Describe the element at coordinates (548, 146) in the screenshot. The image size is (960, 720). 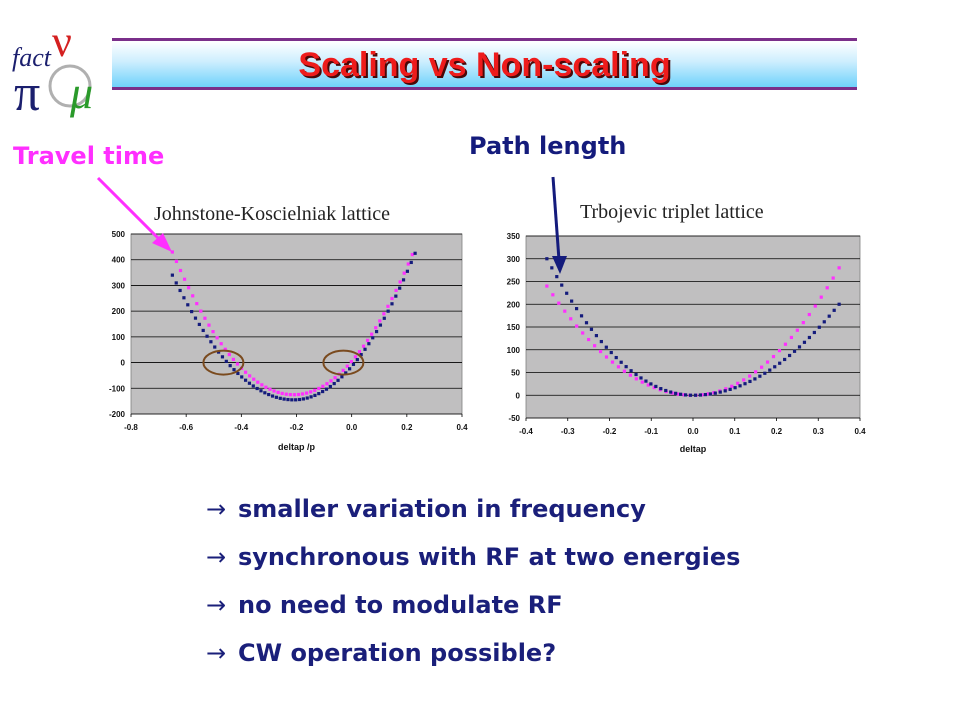
I see `path-length-label: Path length` at that location.